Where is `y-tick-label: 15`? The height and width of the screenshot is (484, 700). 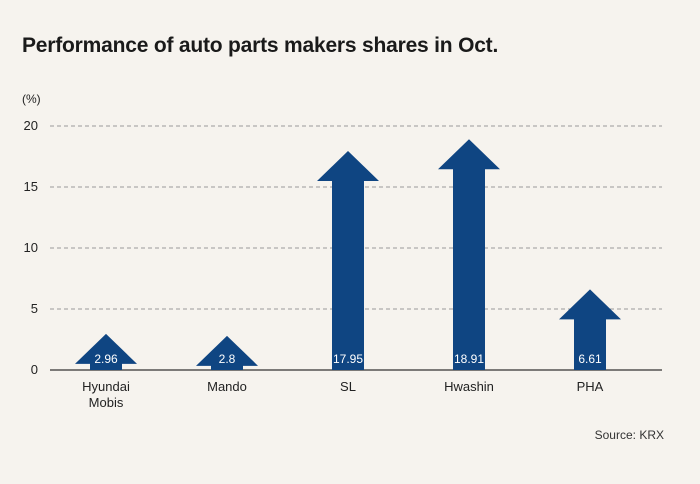
y-tick-label: 15 is located at coordinates (31, 186).